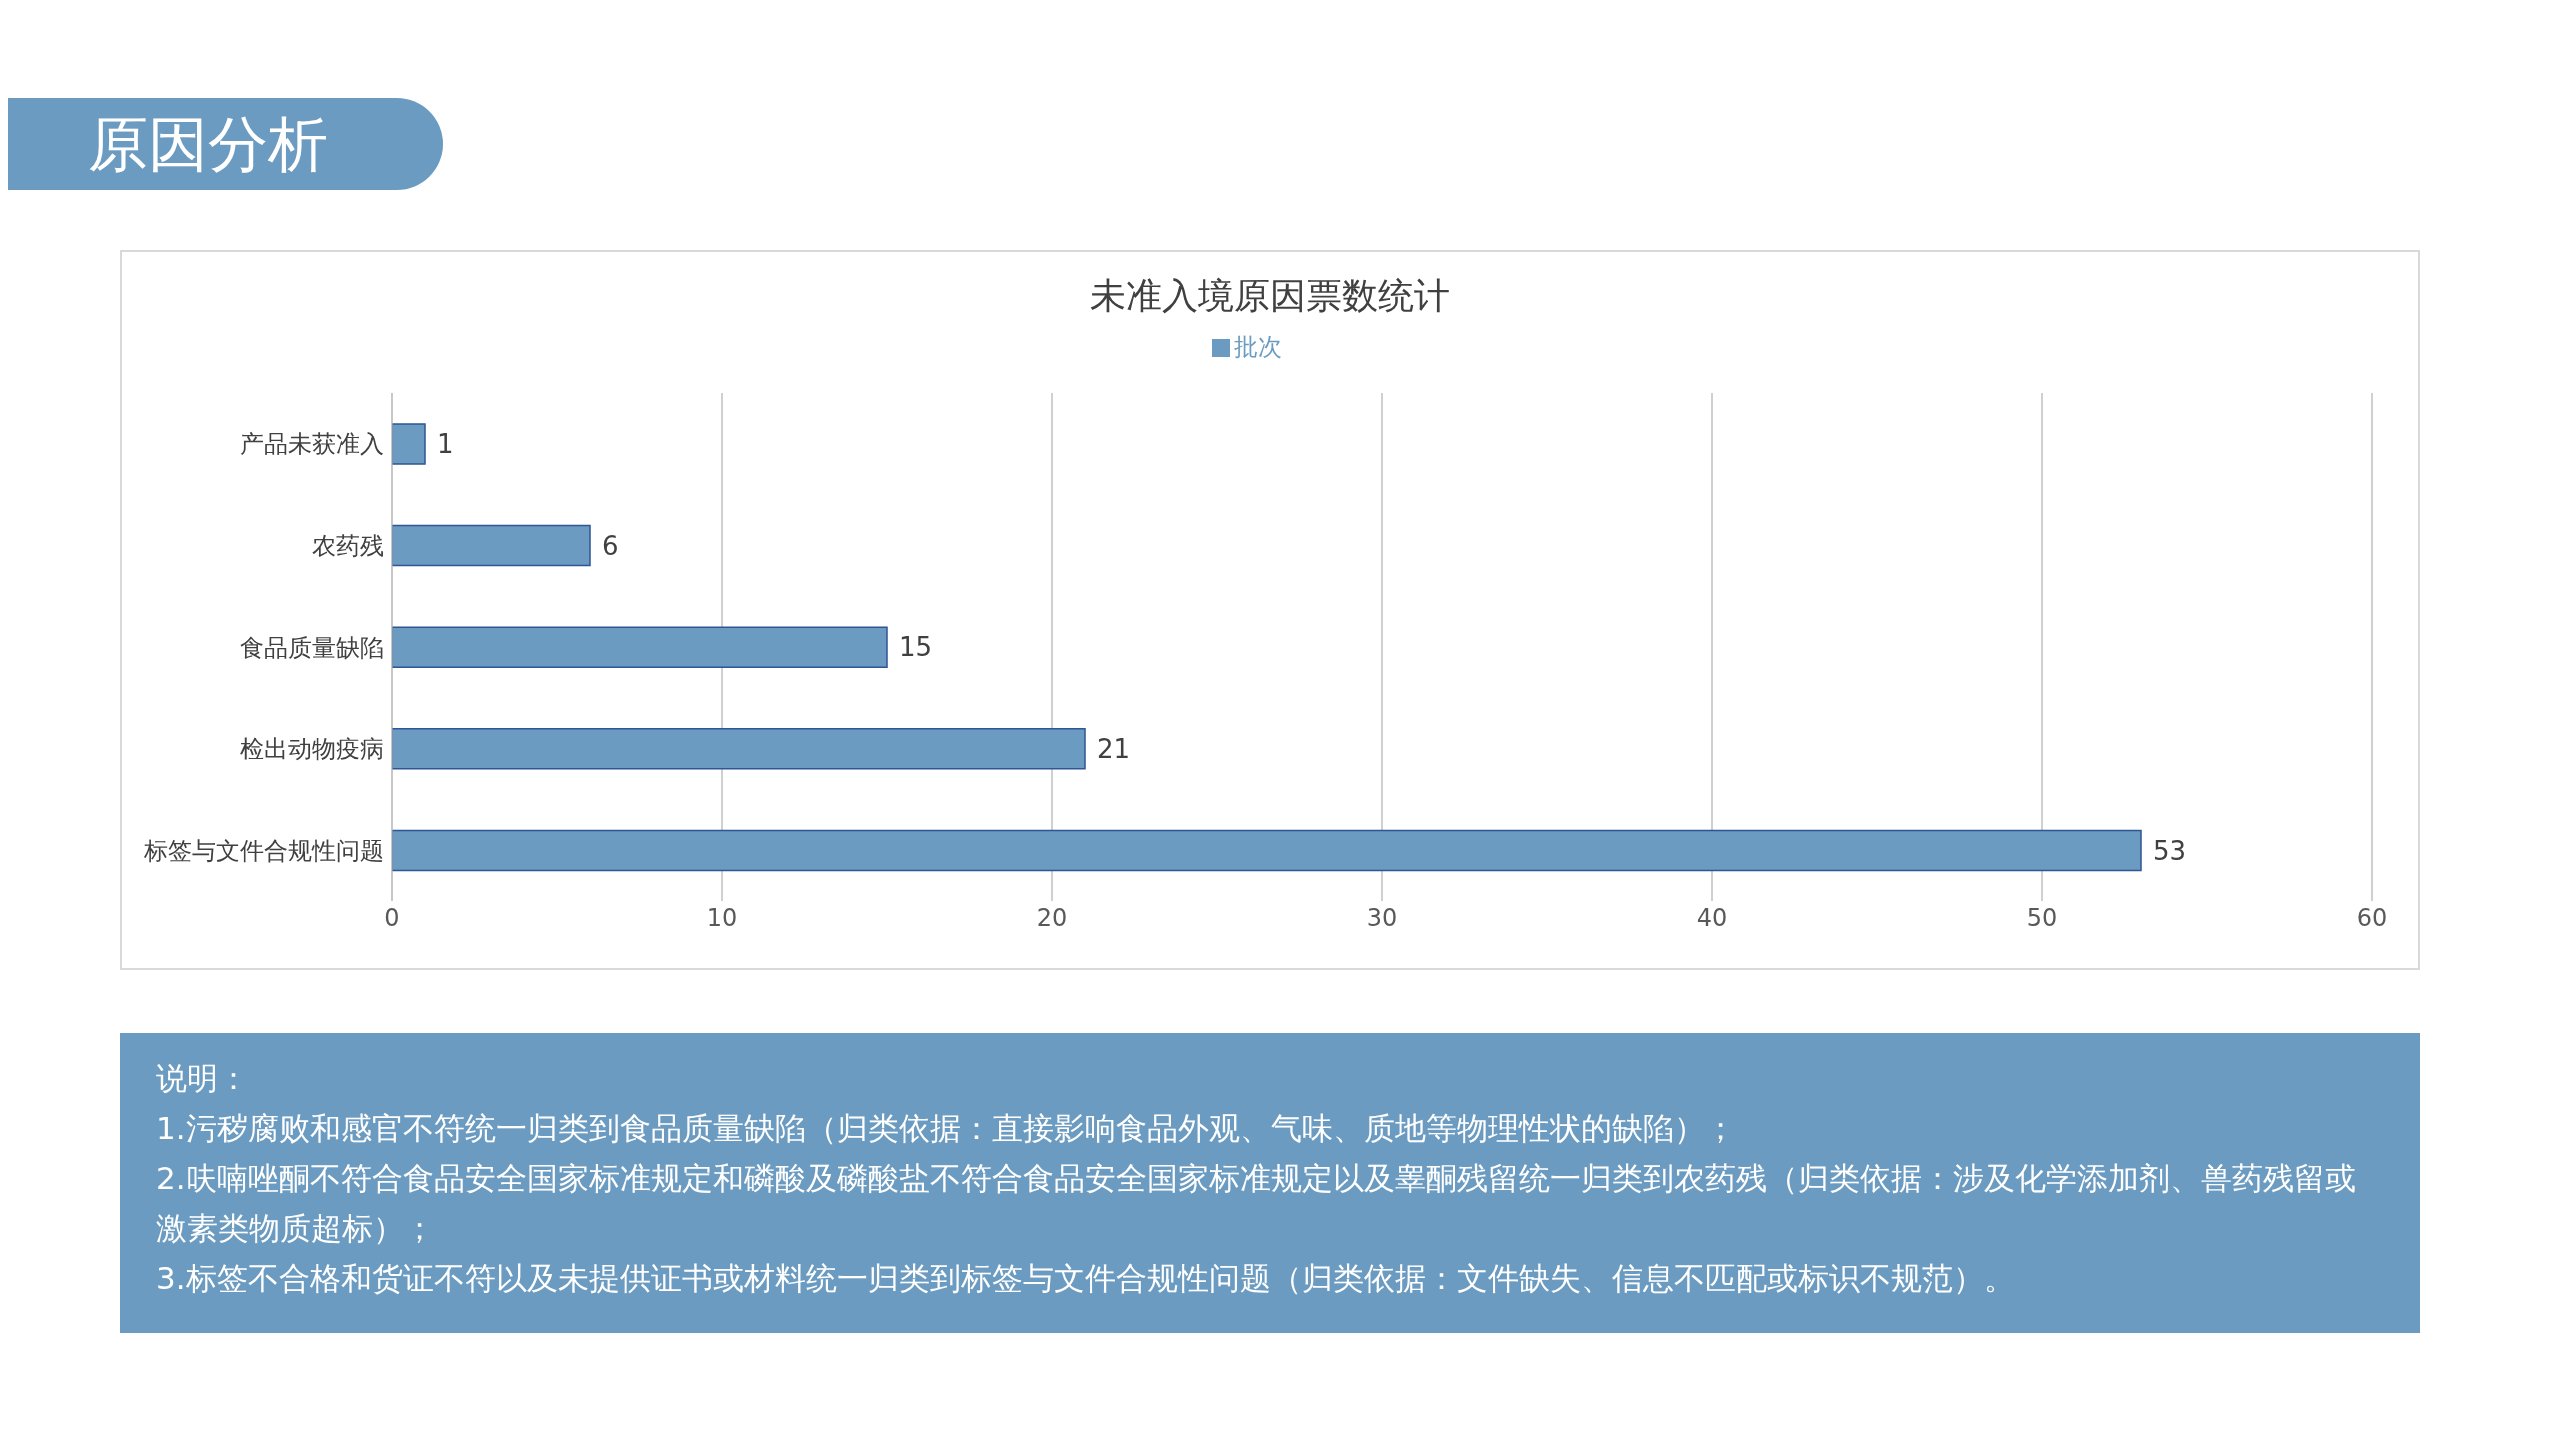 The height and width of the screenshot is (1440, 2560). Describe the element at coordinates (263, 850) in the screenshot. I see `y-tick-label: 标签与文件合规性问题` at that location.